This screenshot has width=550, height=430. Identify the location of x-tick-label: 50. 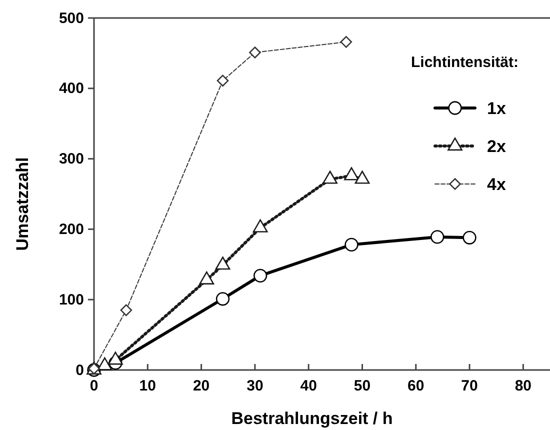
(362, 386).